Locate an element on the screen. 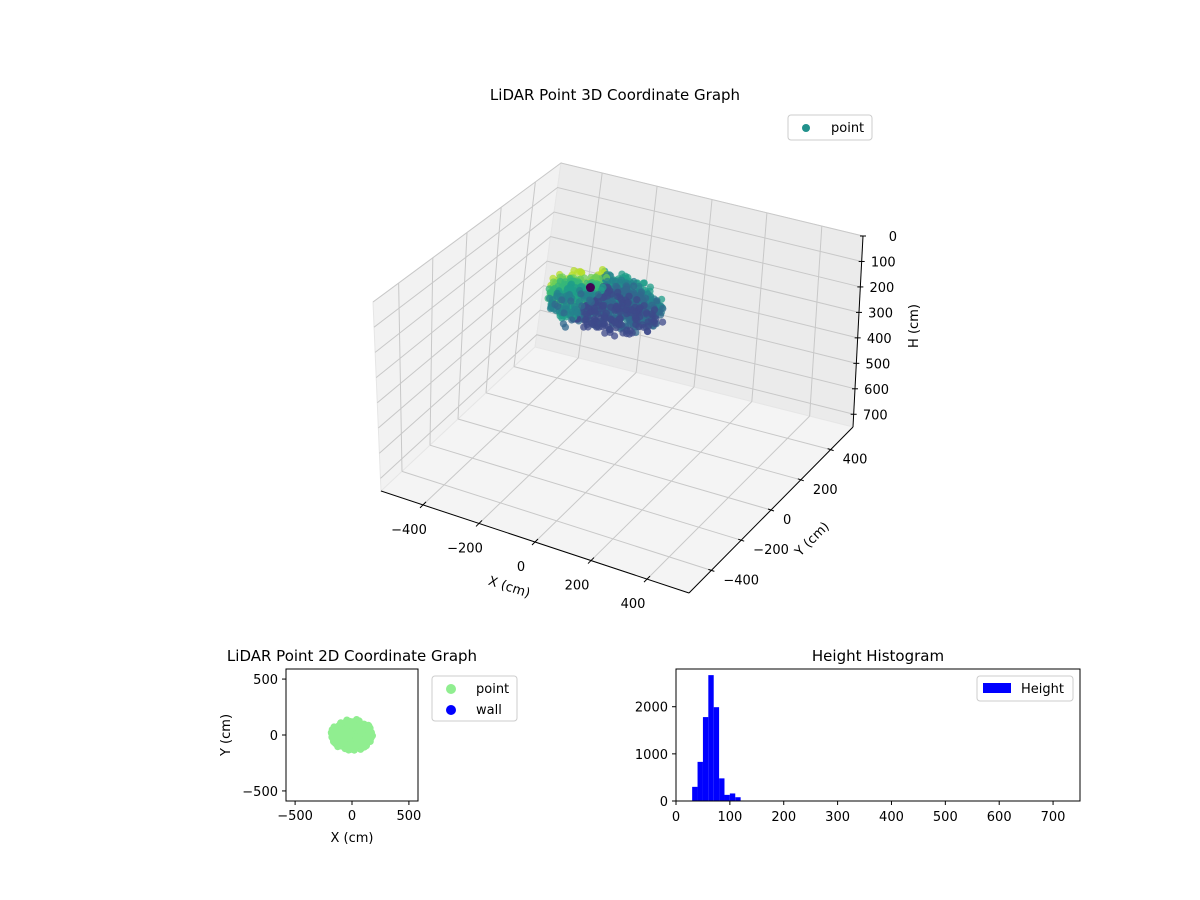 This screenshot has height=900, width=1200. chart-2d-xlabel: X (cm) is located at coordinates (352, 838).